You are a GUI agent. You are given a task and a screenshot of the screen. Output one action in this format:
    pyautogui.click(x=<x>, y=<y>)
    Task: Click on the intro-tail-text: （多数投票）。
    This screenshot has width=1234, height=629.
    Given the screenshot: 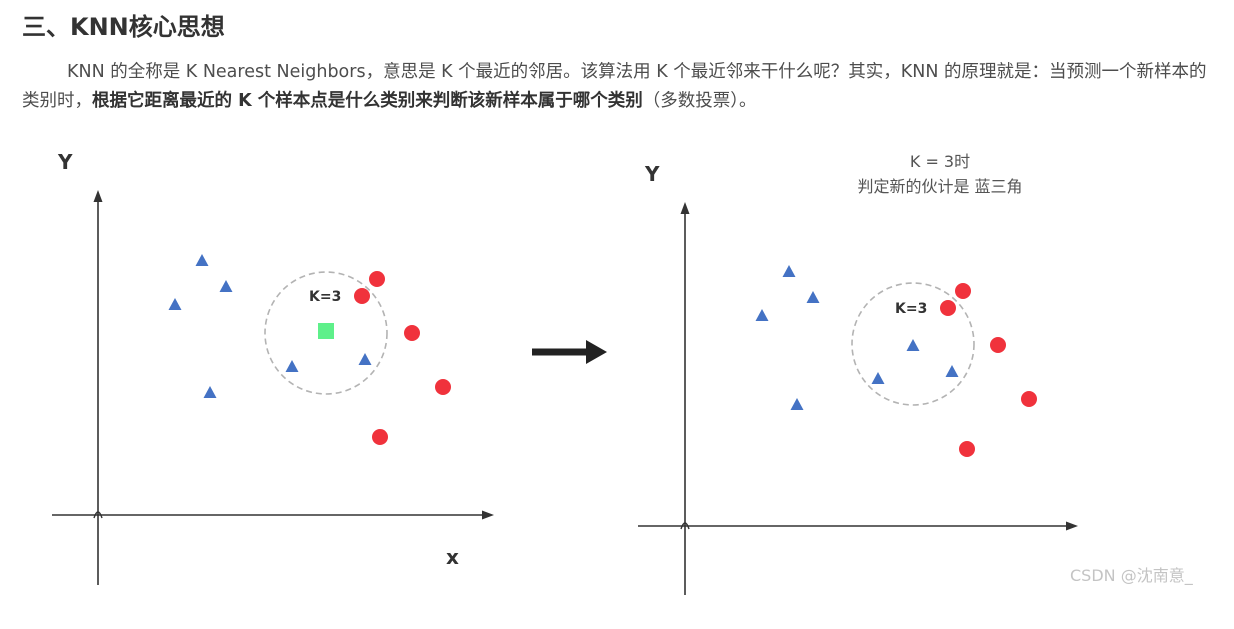 What is the action you would take?
    pyautogui.click(x=699, y=101)
    